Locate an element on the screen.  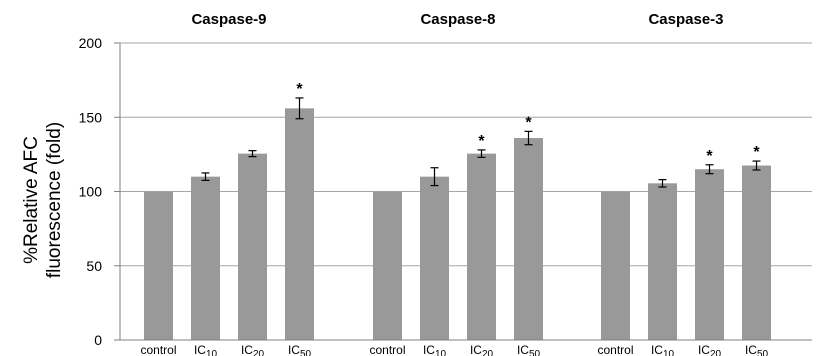
y-tick-label: 150 is located at coordinates (91, 117).